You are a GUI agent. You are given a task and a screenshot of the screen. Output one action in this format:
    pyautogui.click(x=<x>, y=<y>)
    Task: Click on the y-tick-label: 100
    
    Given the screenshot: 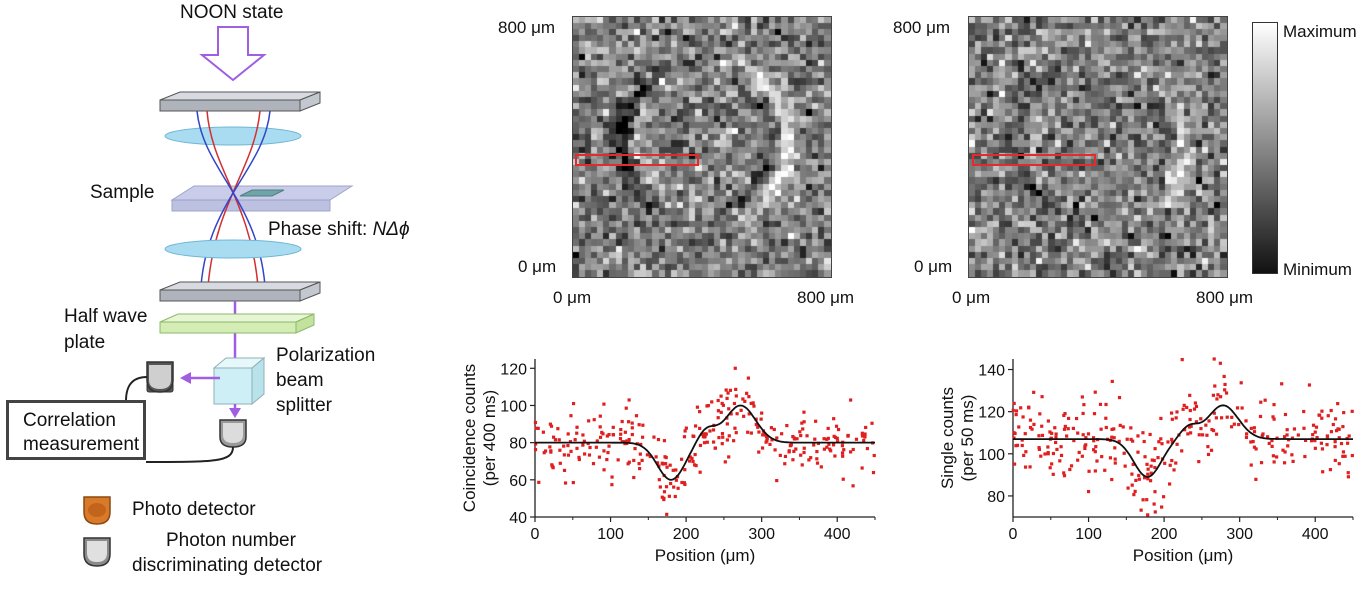 What is the action you would take?
    pyautogui.click(x=991, y=455)
    